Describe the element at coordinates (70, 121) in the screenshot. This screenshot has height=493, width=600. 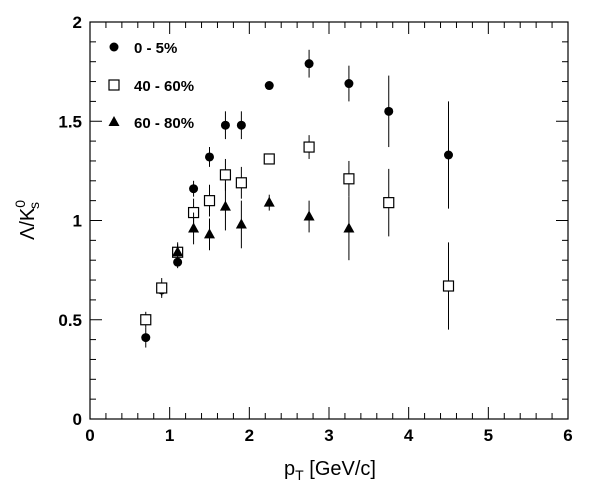
I see `y-tick-label: 1.5` at that location.